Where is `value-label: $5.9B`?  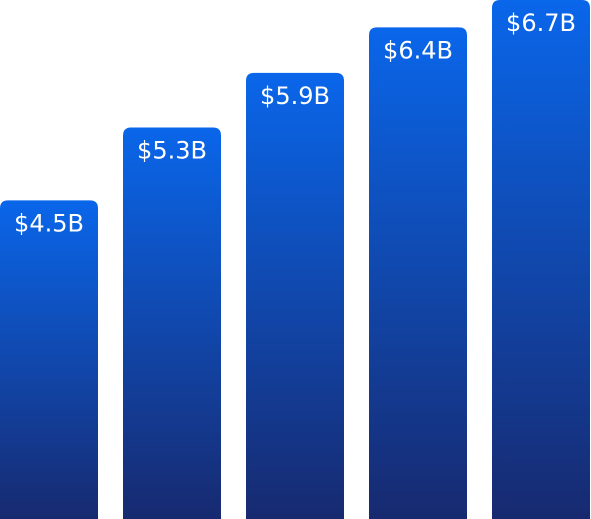 value-label: $5.9B is located at coordinates (295, 96).